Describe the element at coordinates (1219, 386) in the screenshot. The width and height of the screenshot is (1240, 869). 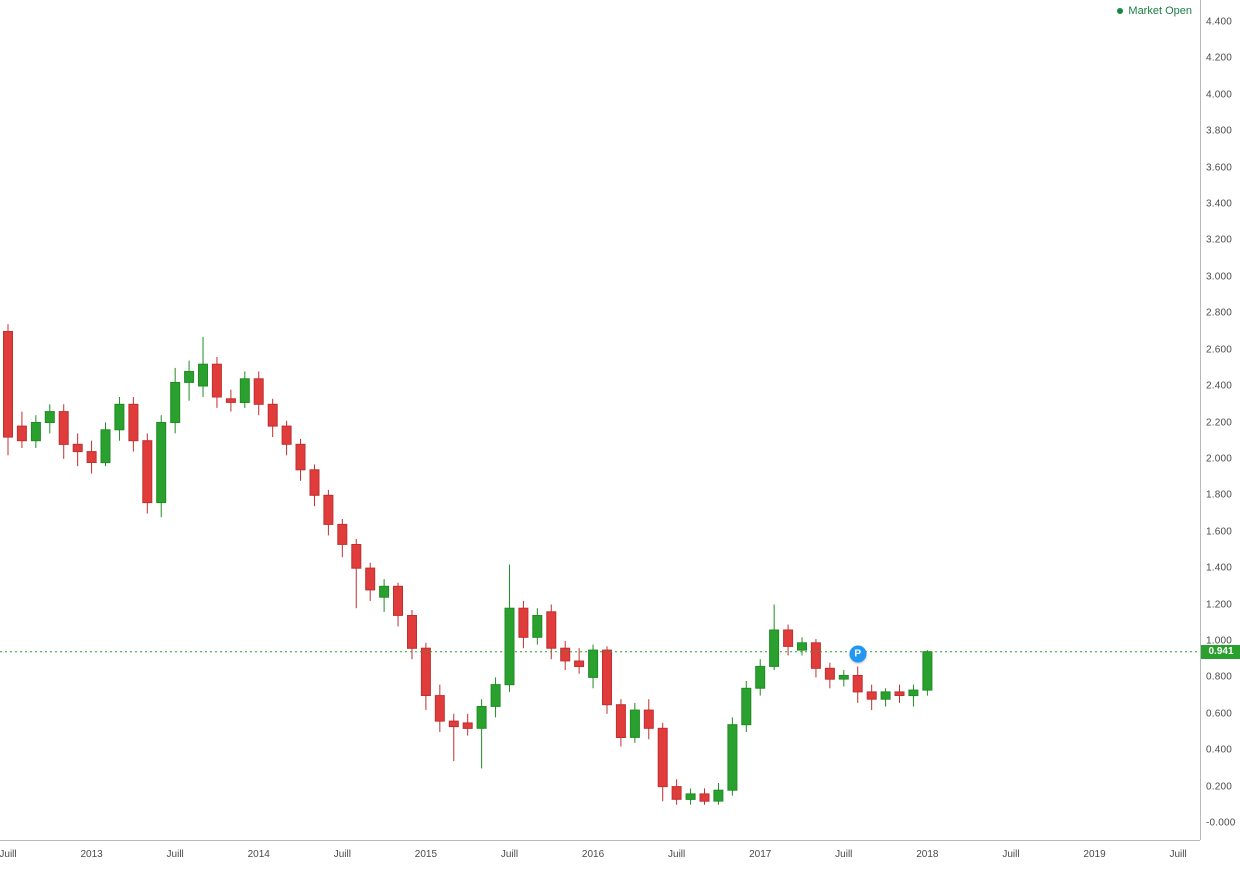
I see `price-axis-label: 2.400` at that location.